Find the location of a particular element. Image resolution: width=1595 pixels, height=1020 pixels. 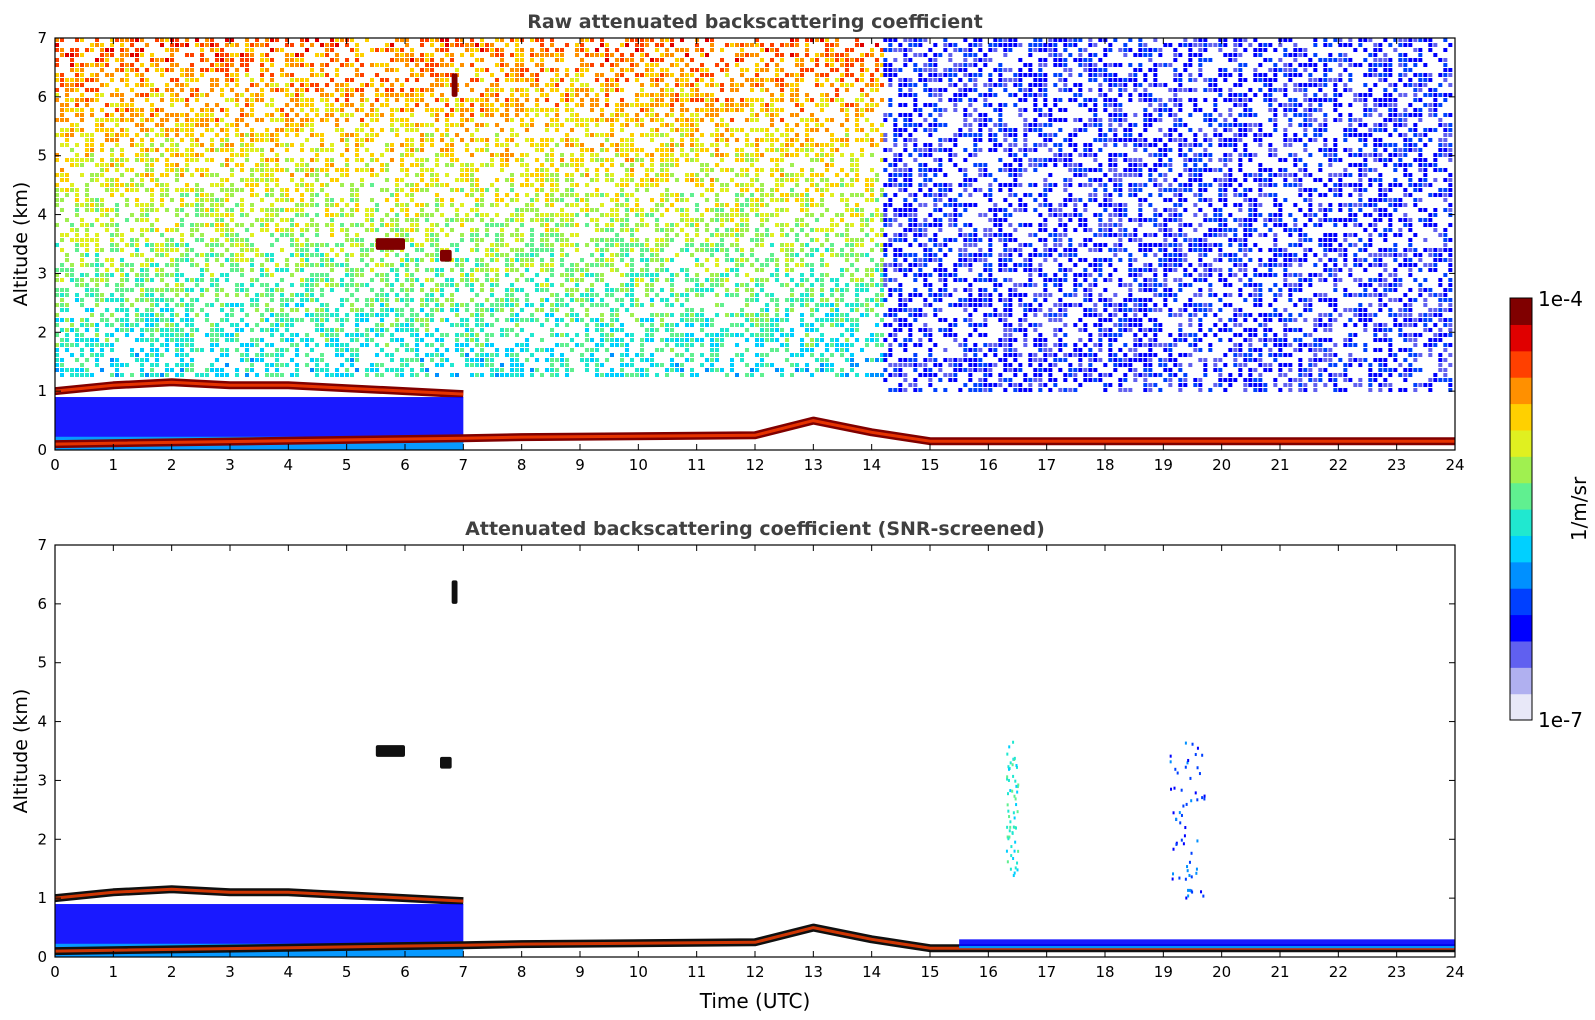

colorbar-frame is located at coordinates (1521, 509).